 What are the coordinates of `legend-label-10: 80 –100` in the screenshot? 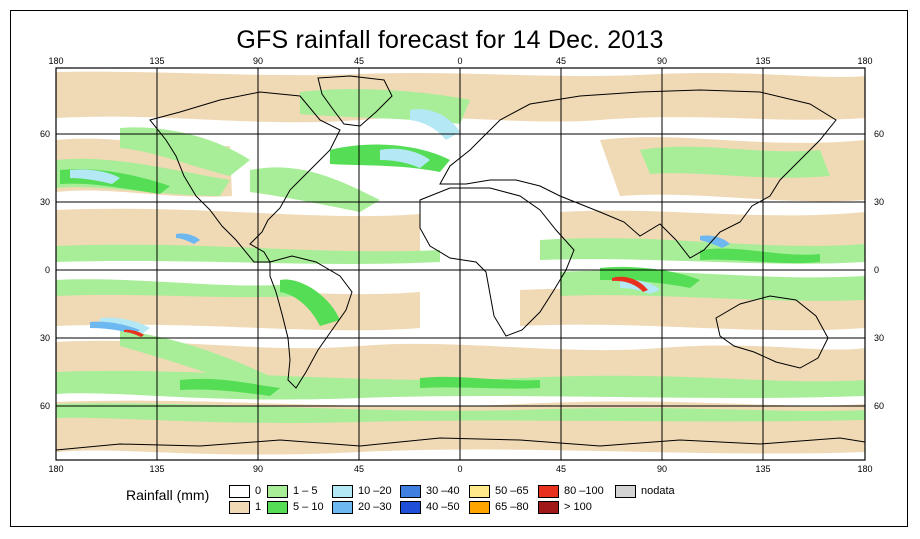 It's located at (584, 491).